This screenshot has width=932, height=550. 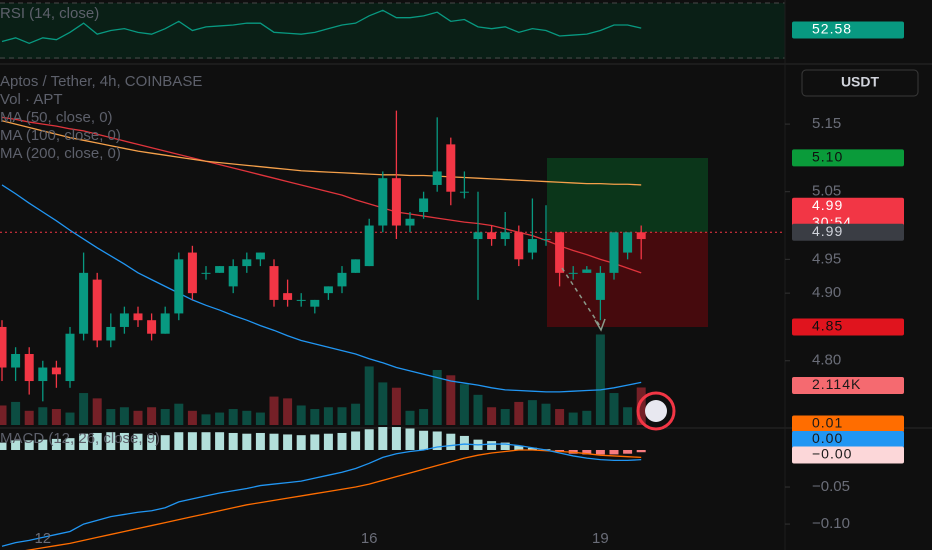 I want to click on macd-line, so click(x=321, y=495).